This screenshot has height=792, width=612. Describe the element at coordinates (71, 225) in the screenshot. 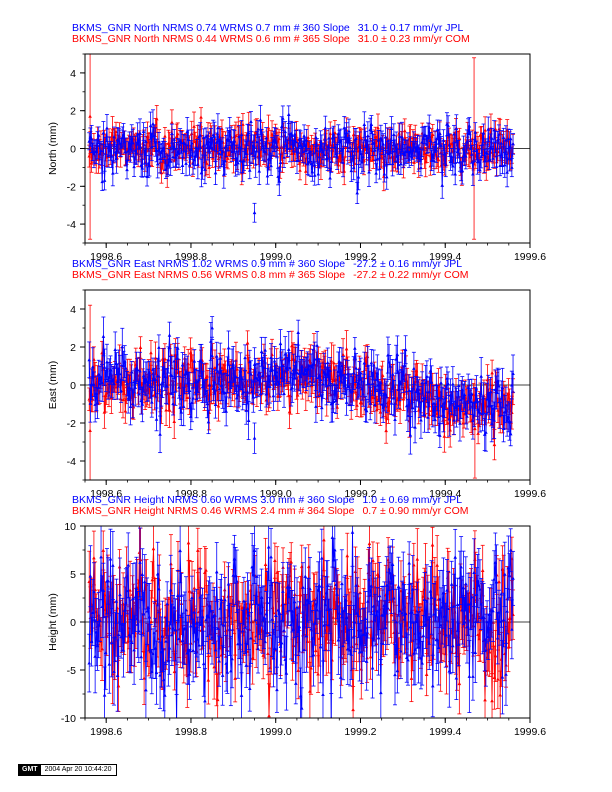

I see `y-tick-label: -4` at that location.